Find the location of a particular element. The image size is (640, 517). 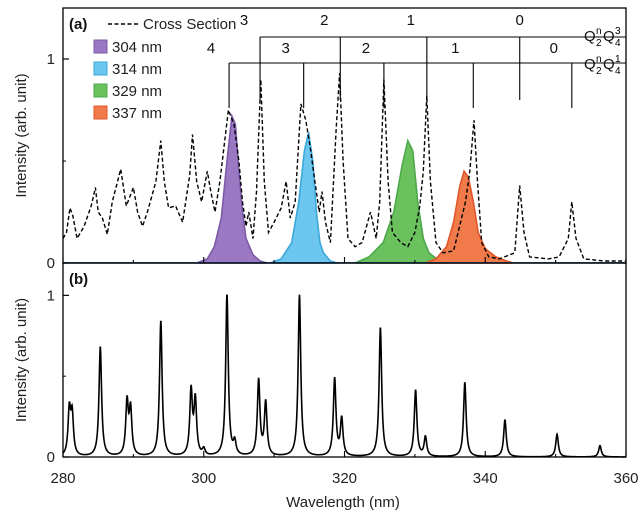

panel-b-ytick-label: 0 is located at coordinates (51, 457).